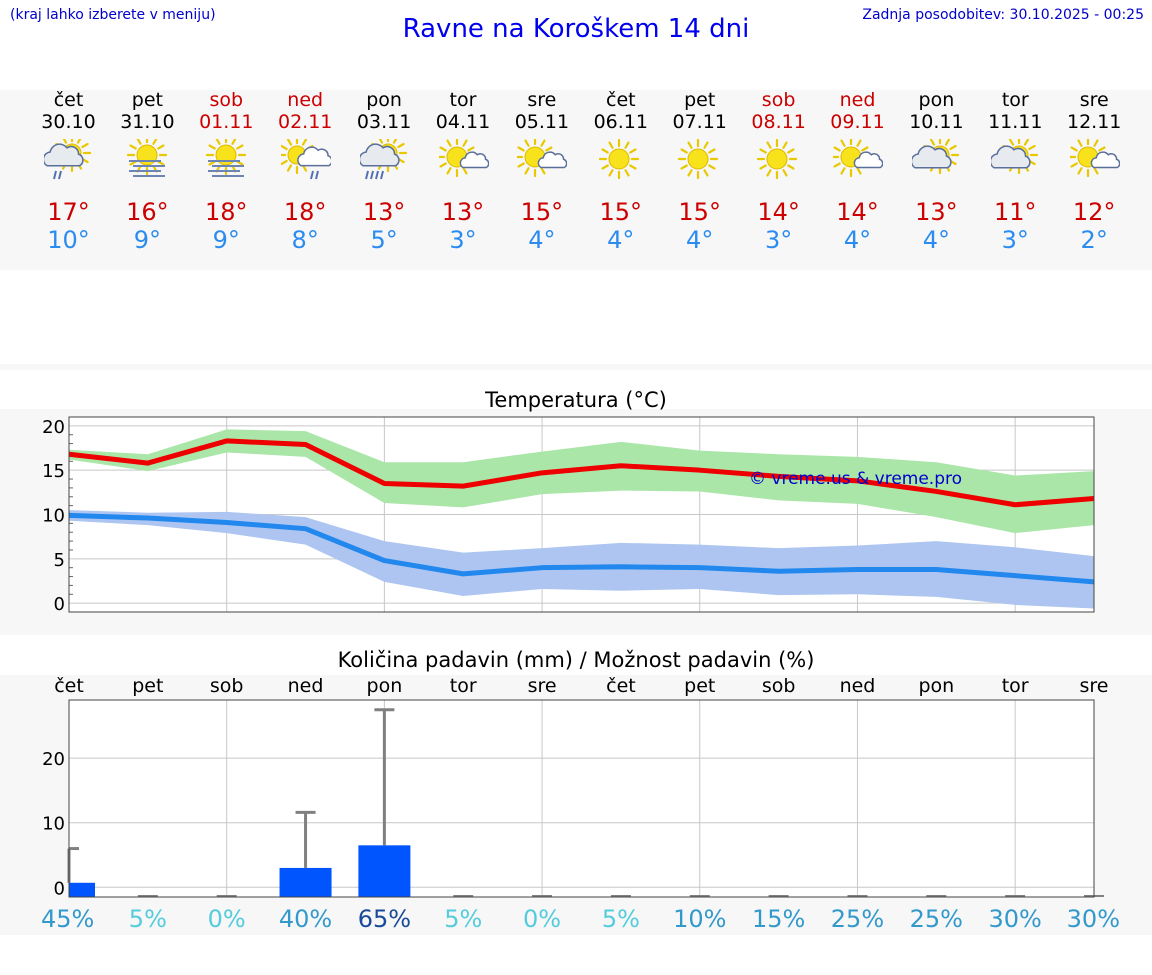  I want to click on forecast-day-name: sob, so click(778, 100).